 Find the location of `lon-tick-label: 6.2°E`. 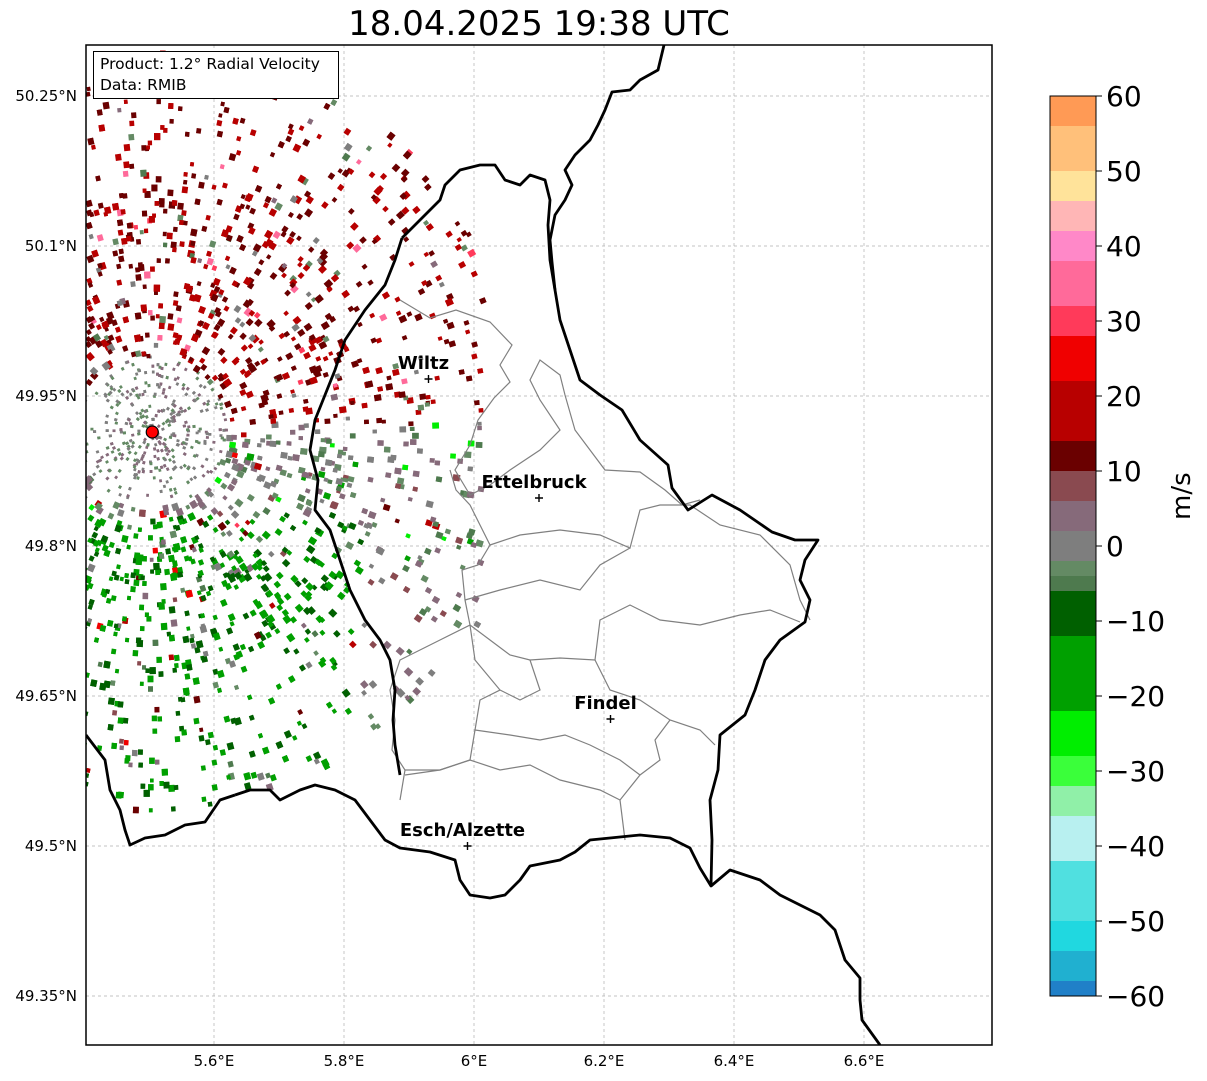

lon-tick-label: 6.2°E is located at coordinates (604, 1061).